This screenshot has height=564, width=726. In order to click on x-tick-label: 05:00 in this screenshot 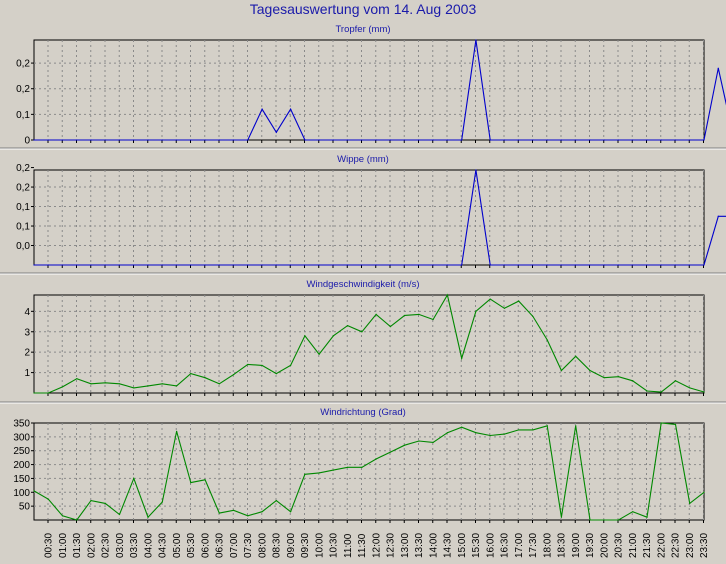, I will do `click(177, 545)`.